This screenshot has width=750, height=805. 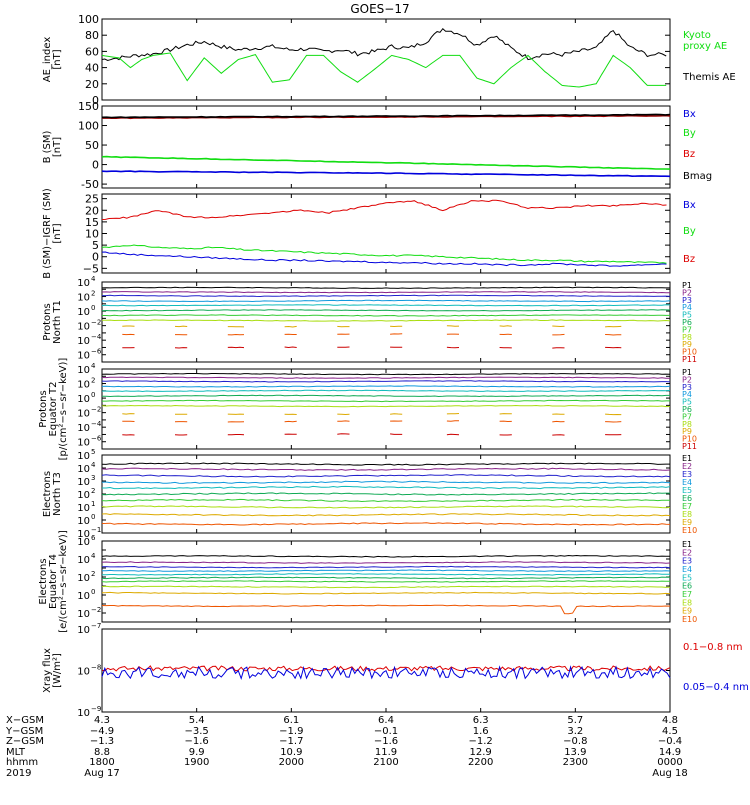 What do you see at coordinates (83, 596) in the screenshot?
I see `ytick-label-7-3: 10` at bounding box center [83, 596].